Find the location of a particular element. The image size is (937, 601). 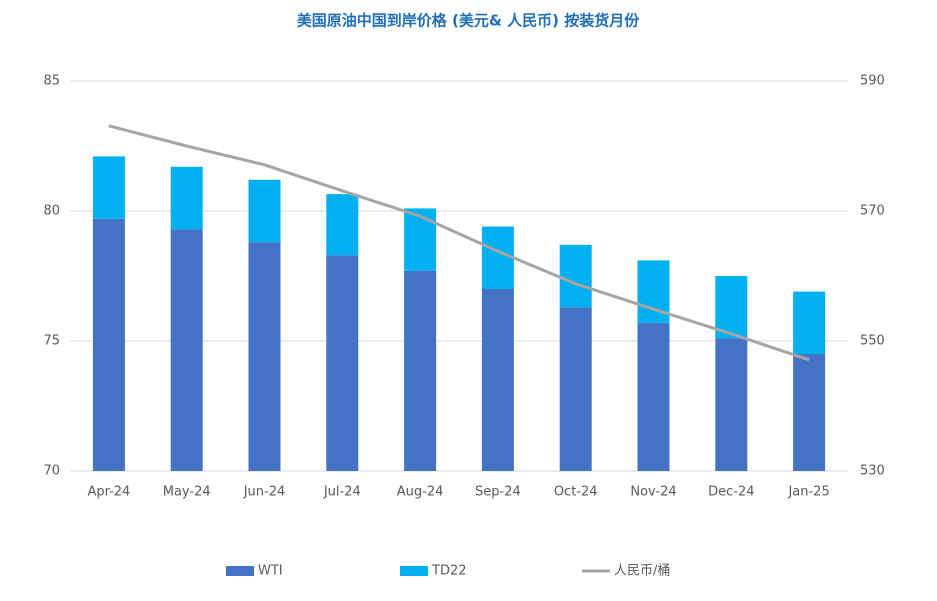

y-tick-label: 75 is located at coordinates (51, 341).